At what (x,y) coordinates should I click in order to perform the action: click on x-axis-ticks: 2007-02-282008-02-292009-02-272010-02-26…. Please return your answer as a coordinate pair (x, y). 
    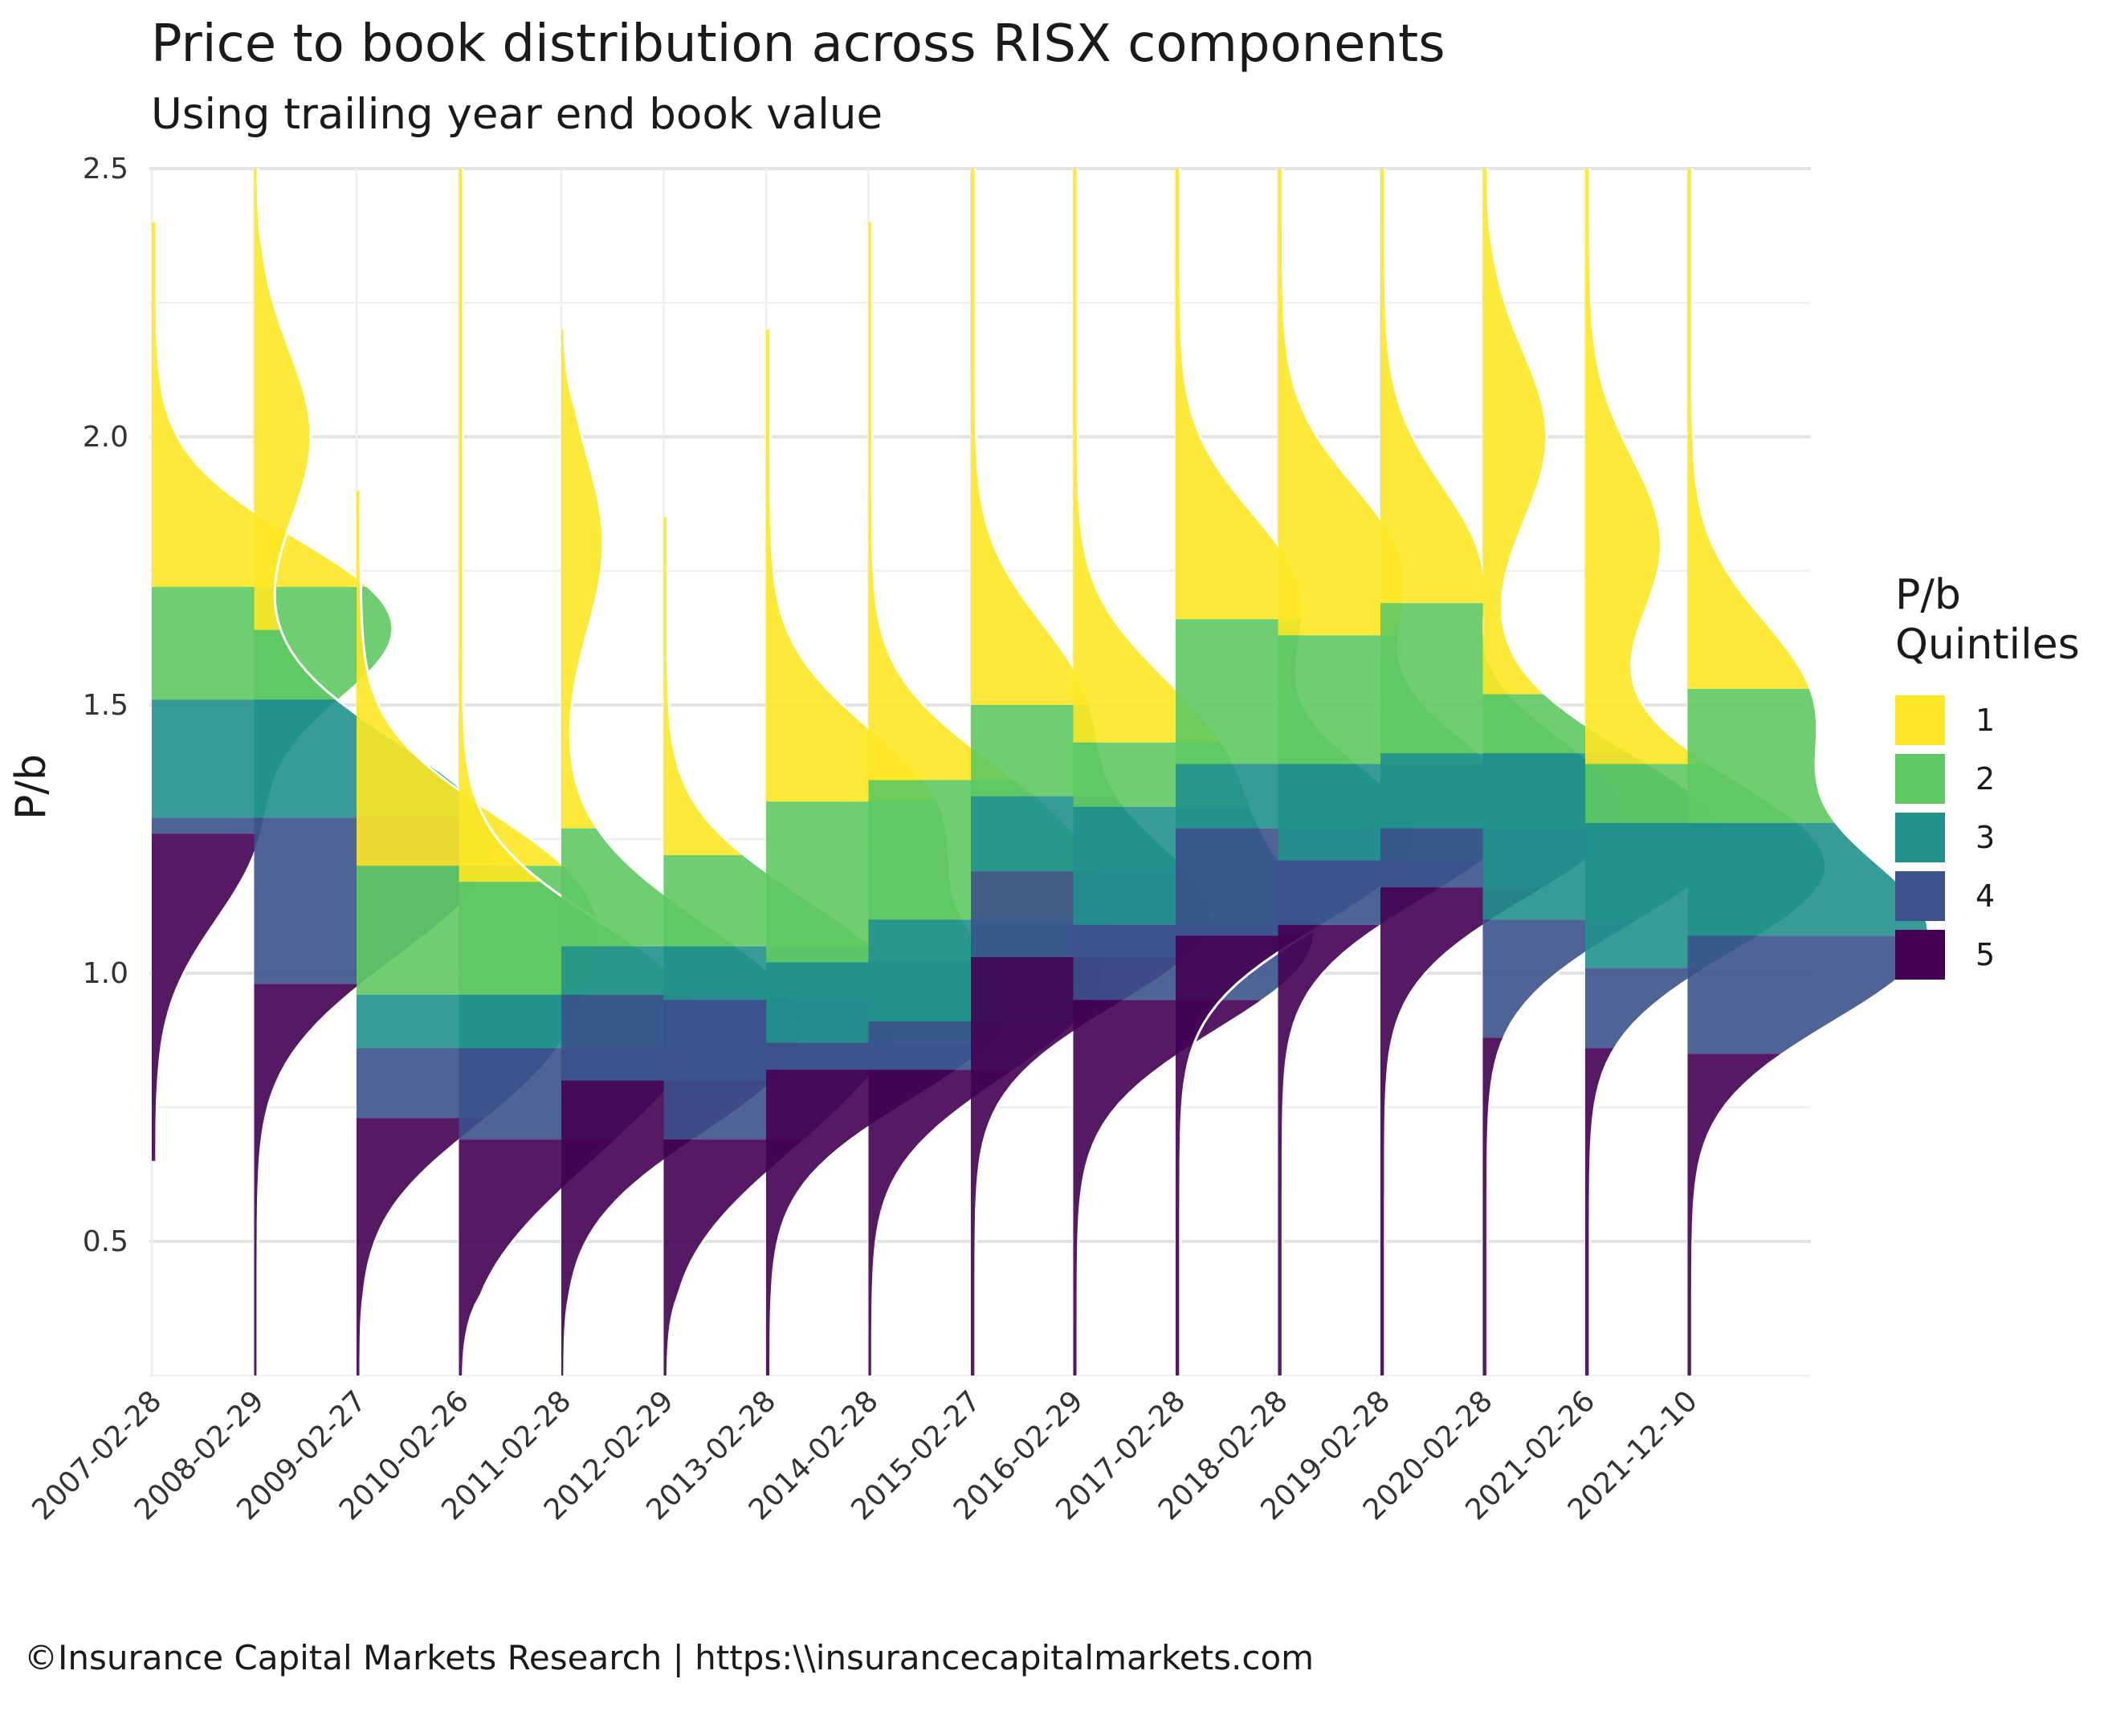
    Looking at the image, I should click on (864, 1455).